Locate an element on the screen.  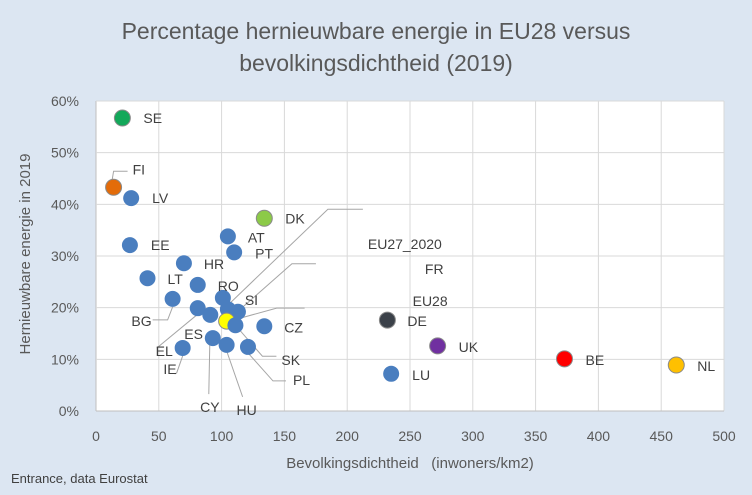
data-point-be is located at coordinates (564, 359).